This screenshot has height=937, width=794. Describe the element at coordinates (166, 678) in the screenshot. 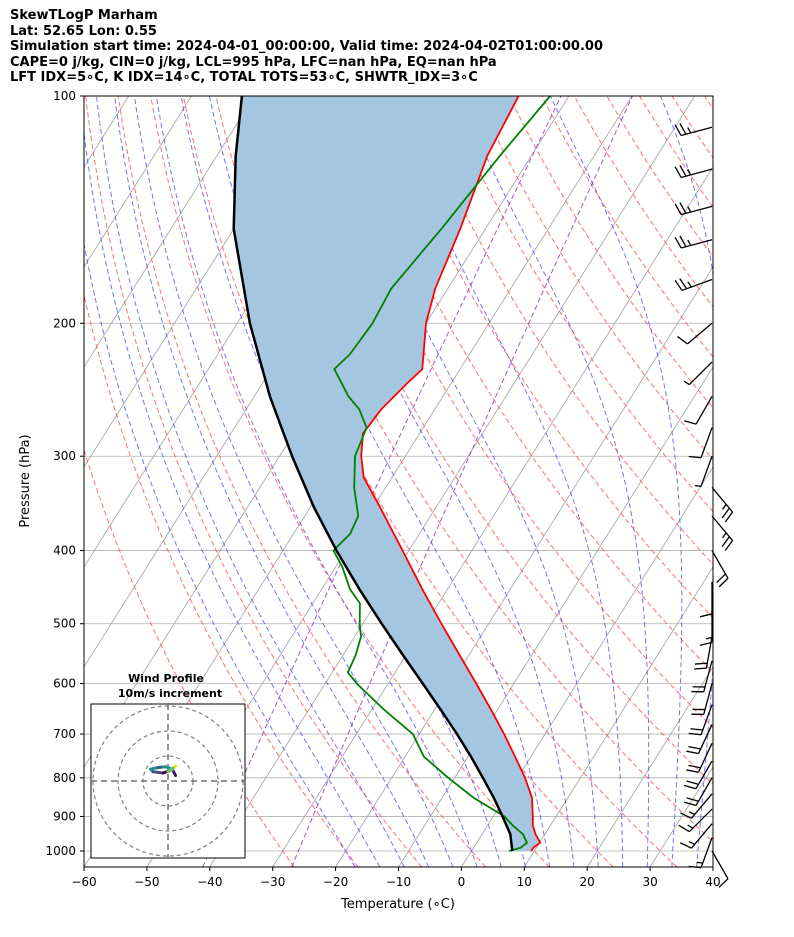

I see `inset-title: Wind Profile` at that location.